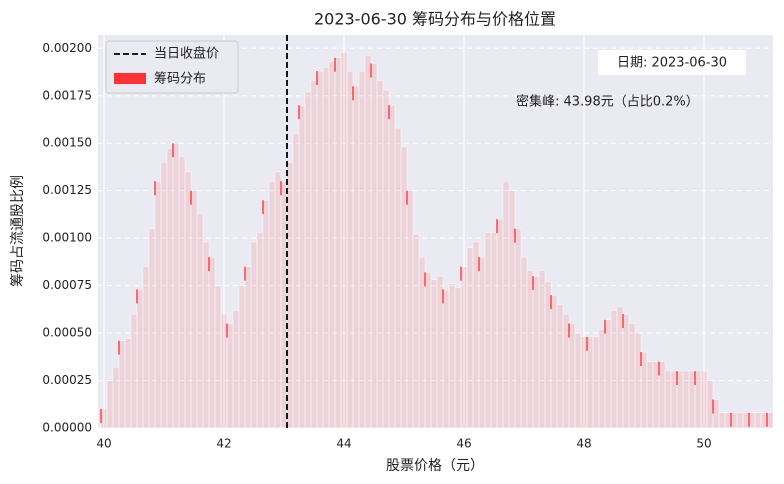 The image size is (784, 484). What do you see at coordinates (435, 466) in the screenshot?
I see `x-axis-label: 股票价格（元）` at bounding box center [435, 466].